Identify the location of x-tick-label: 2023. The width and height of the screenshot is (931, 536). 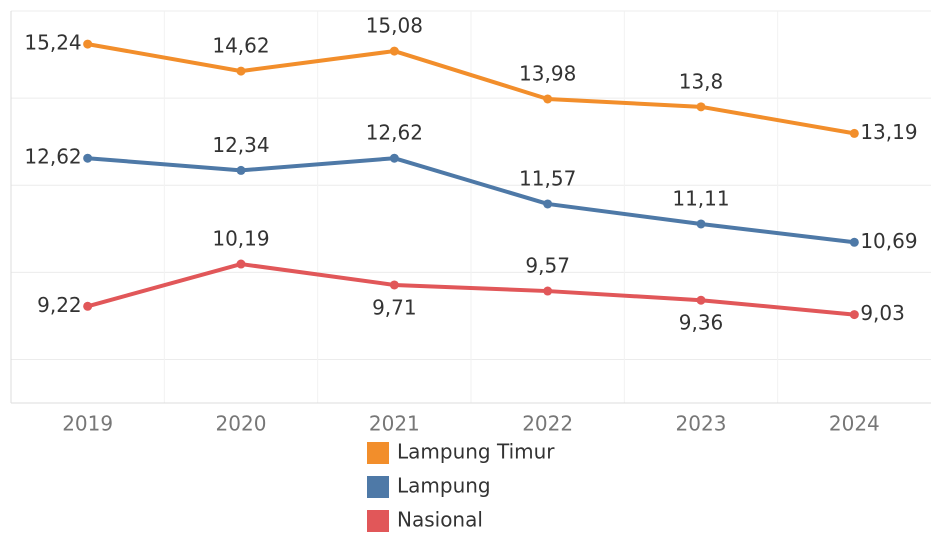
(701, 424).